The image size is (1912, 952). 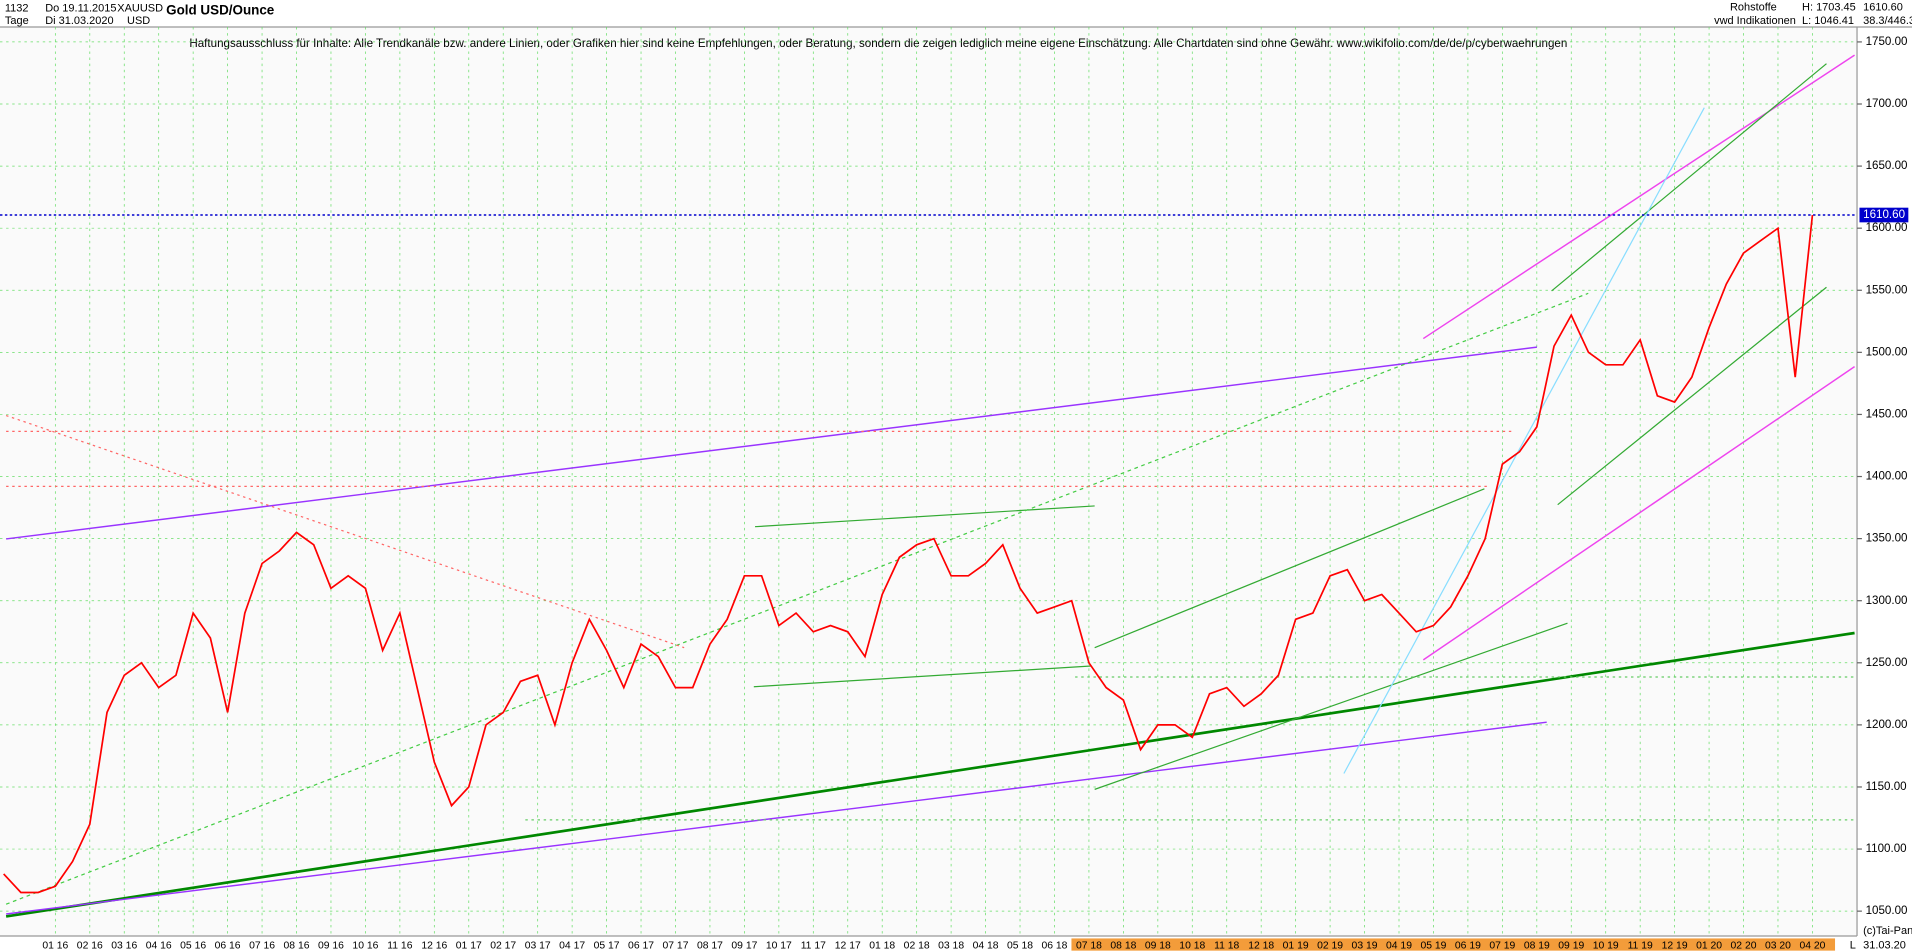 I want to click on x-tick-label: 09 17, so click(x=744, y=945).